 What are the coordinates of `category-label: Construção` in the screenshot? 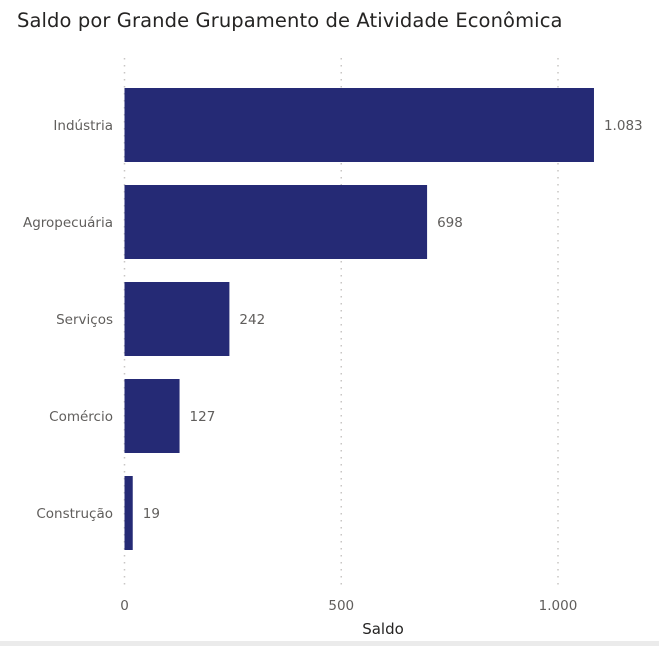 It's located at (74, 514).